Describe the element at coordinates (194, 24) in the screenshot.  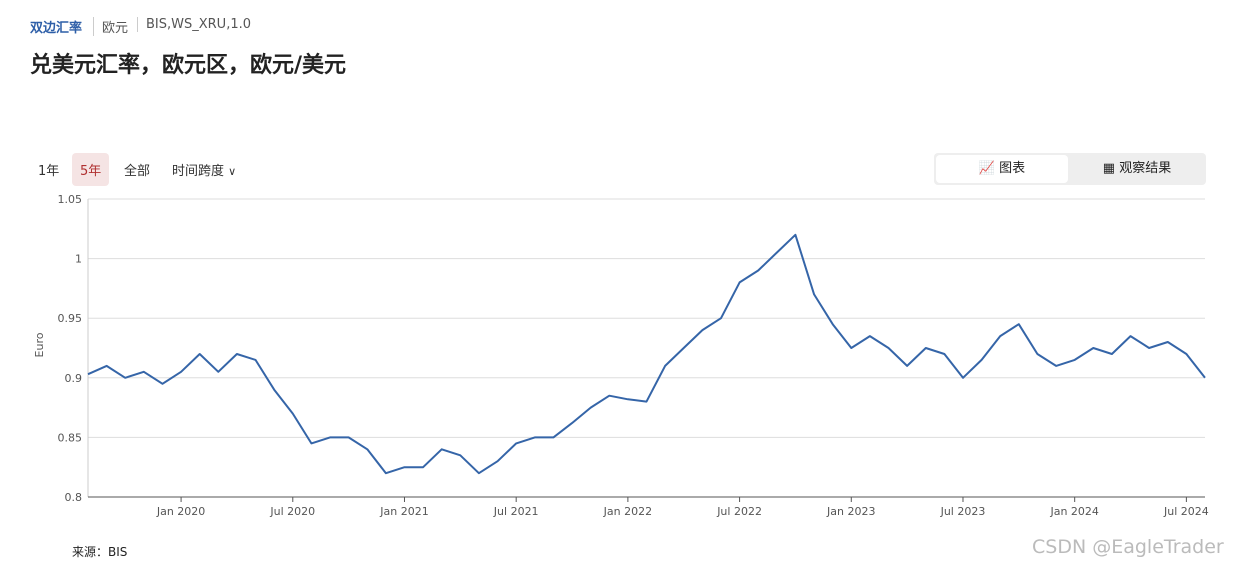
I see `breadcrumb: BIS,WS_XRU,1.0` at that location.